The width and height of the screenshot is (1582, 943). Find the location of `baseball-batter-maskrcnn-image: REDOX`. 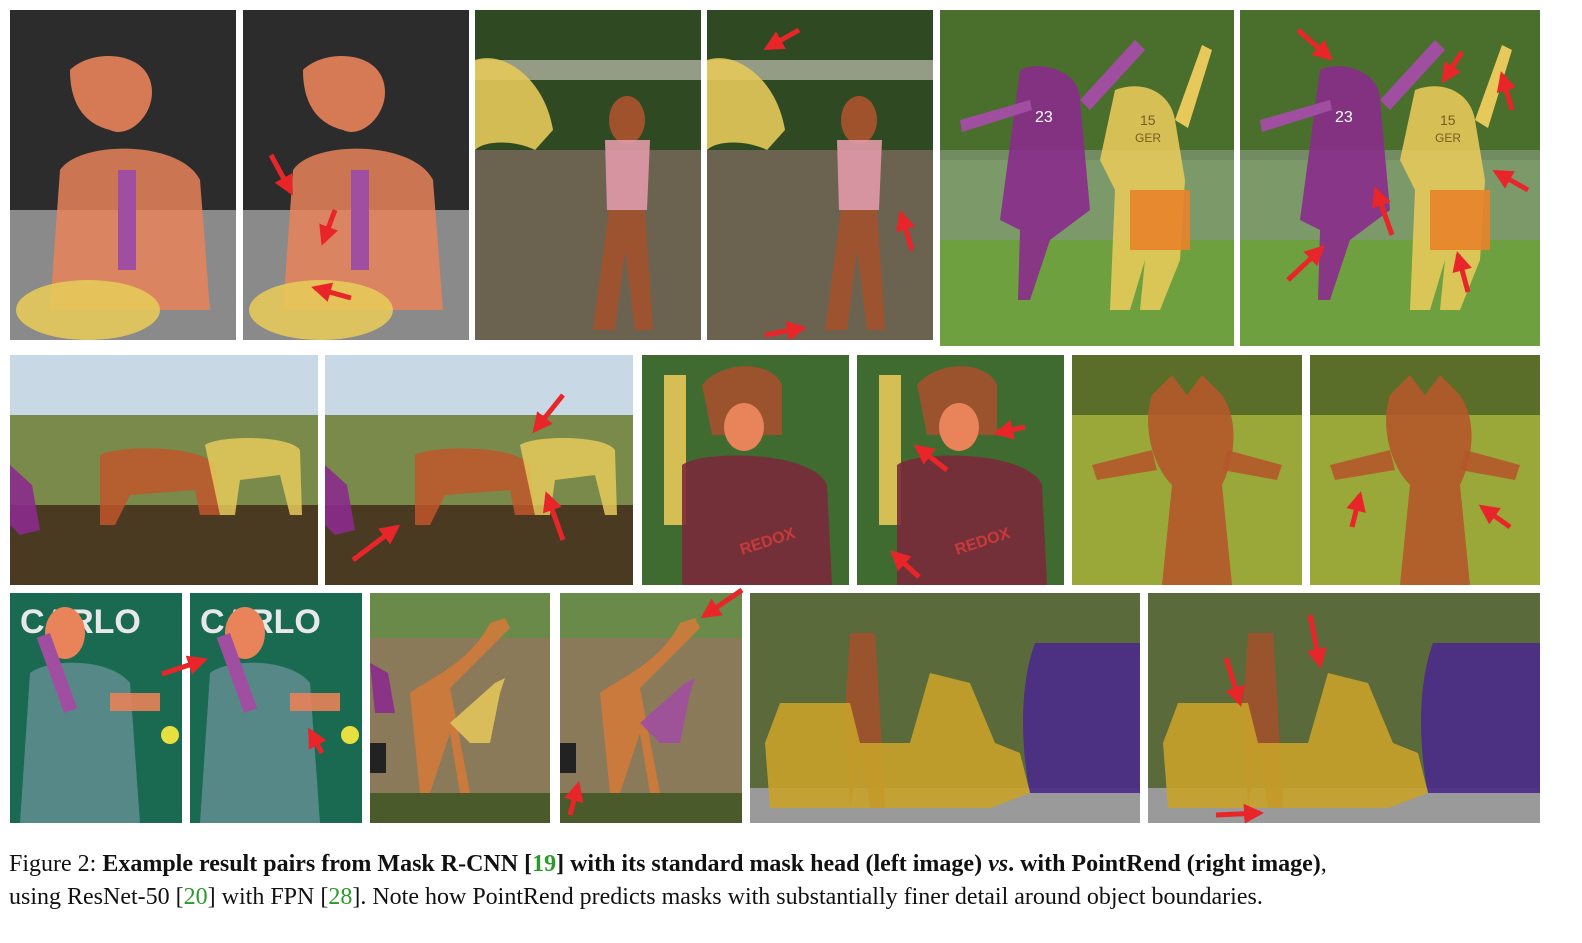

baseball-batter-maskrcnn-image: REDOX is located at coordinates (745, 470).